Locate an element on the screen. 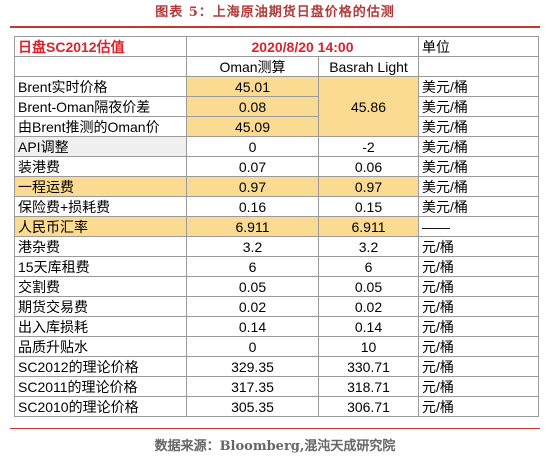 Image resolution: width=550 pixels, height=461 pixels. basrah-column-header: Basrah Light is located at coordinates (368, 66).